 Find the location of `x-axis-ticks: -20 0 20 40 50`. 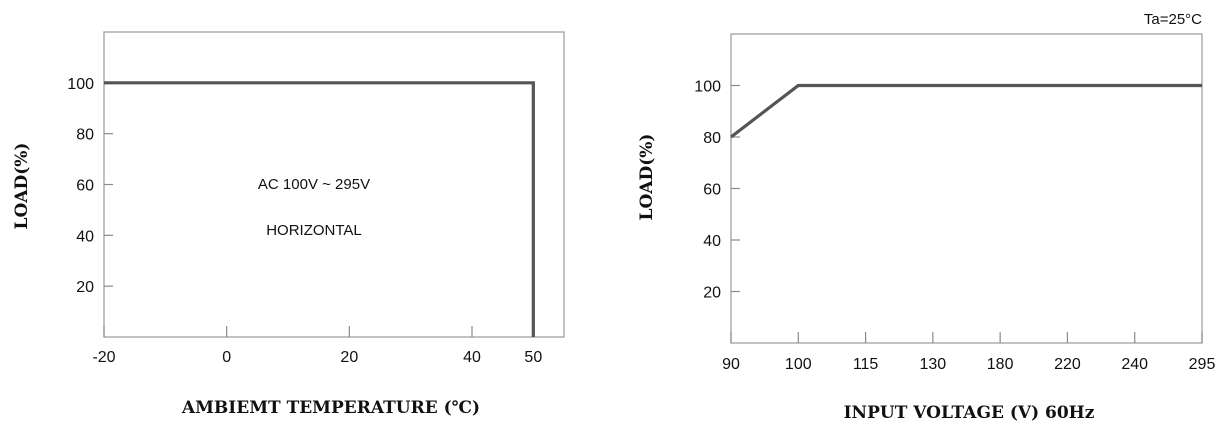

x-axis-ticks: -20 0 20 40 50 is located at coordinates (317, 346).